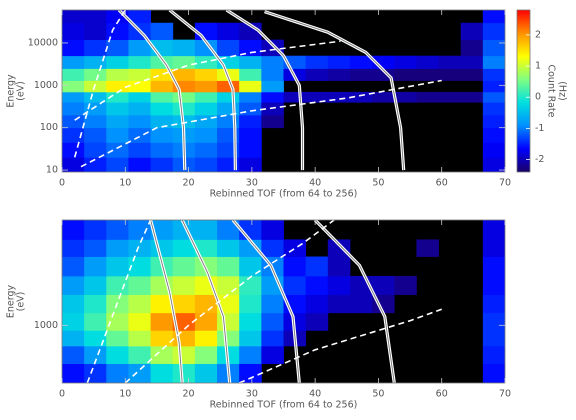  What do you see at coordinates (46, 325) in the screenshot?
I see `y-tick-label: 1000` at bounding box center [46, 325].